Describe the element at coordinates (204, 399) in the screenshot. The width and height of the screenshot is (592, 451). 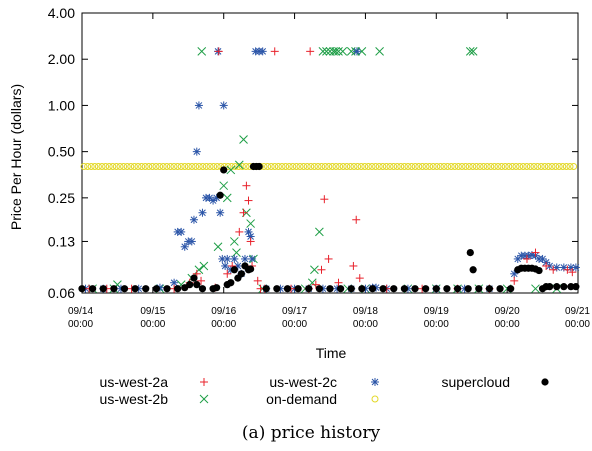
I see `legend-marker-us-west-2b` at that location.